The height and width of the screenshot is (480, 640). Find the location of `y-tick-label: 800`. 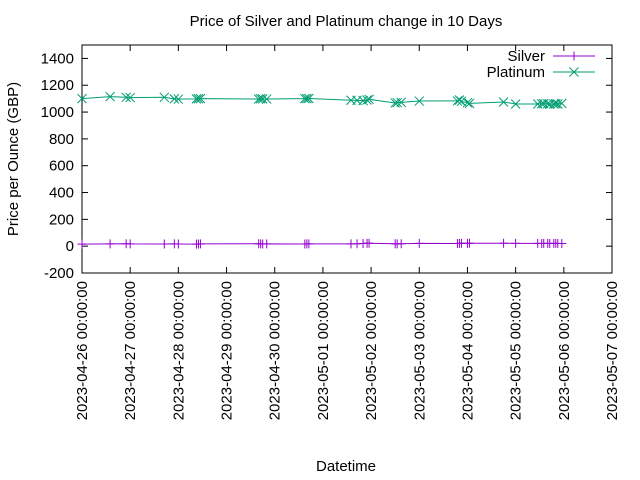

y-tick-label: 800 is located at coordinates (61, 139).